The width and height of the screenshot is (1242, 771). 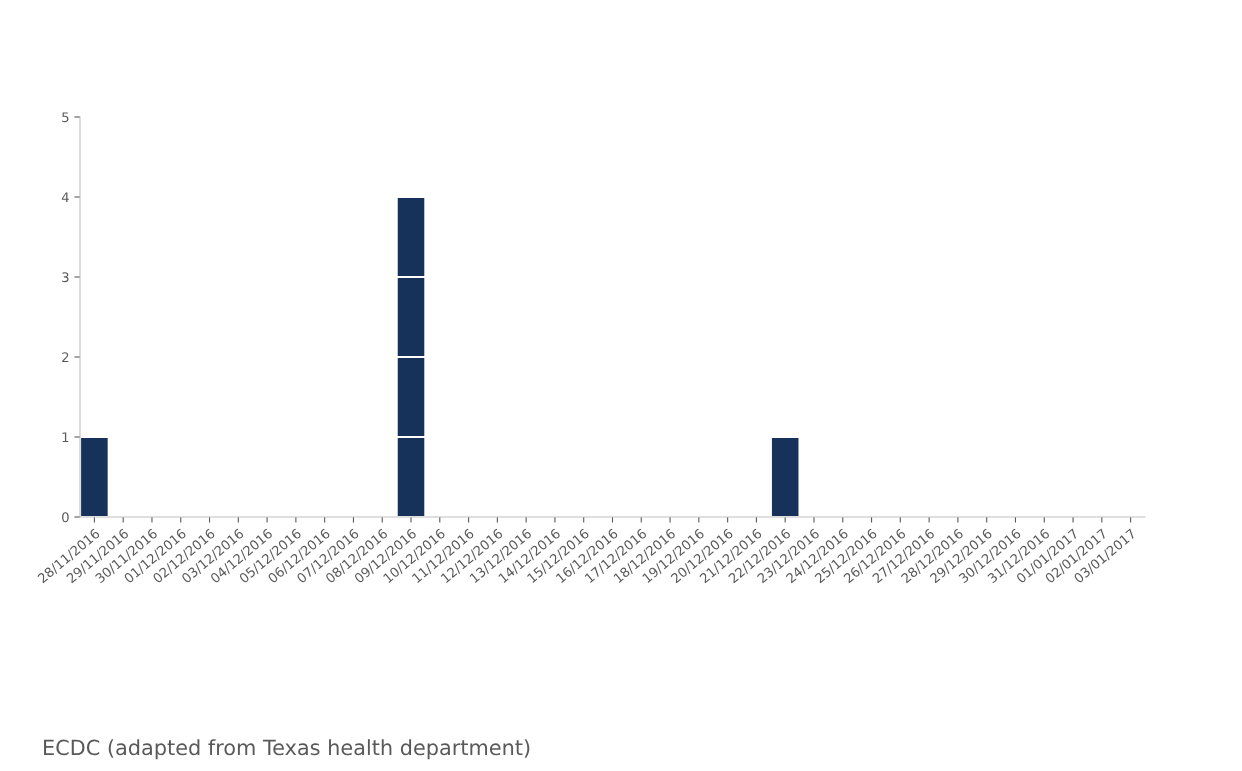 What do you see at coordinates (65, 437) in the screenshot?
I see `y-tick-label: 1` at bounding box center [65, 437].